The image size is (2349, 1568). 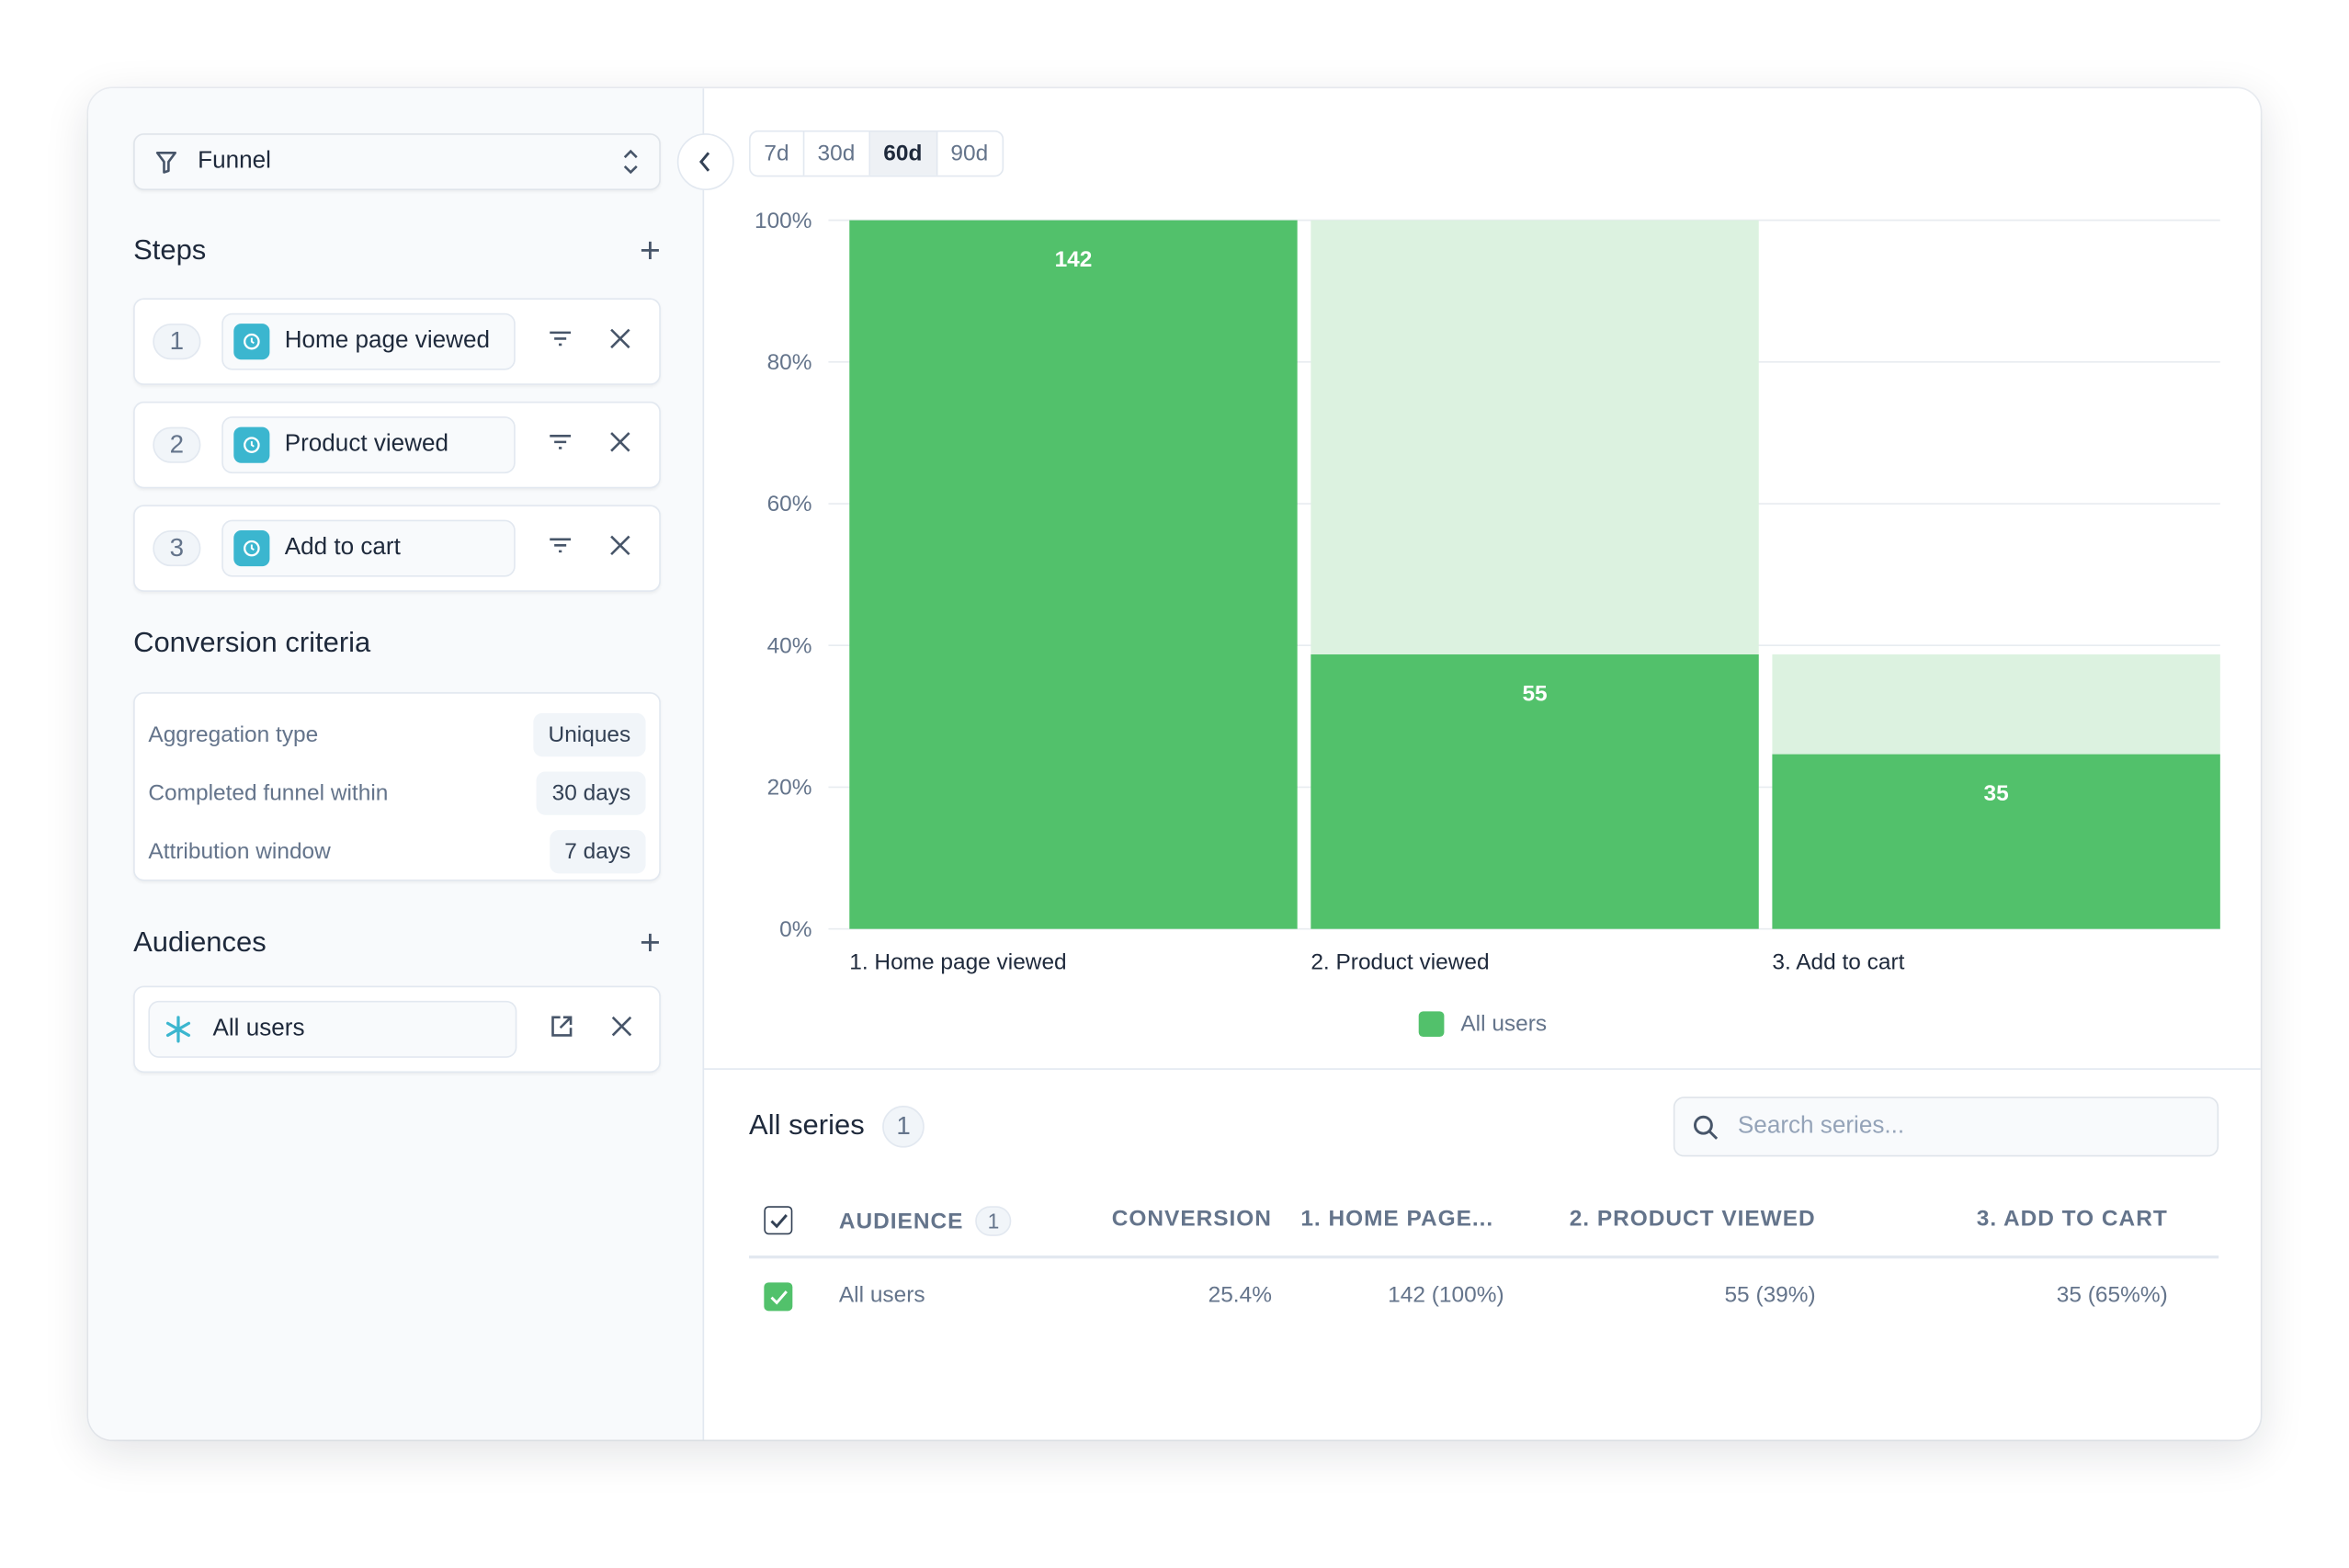 What do you see at coordinates (562, 1029) in the screenshot?
I see `open-external-icon` at bounding box center [562, 1029].